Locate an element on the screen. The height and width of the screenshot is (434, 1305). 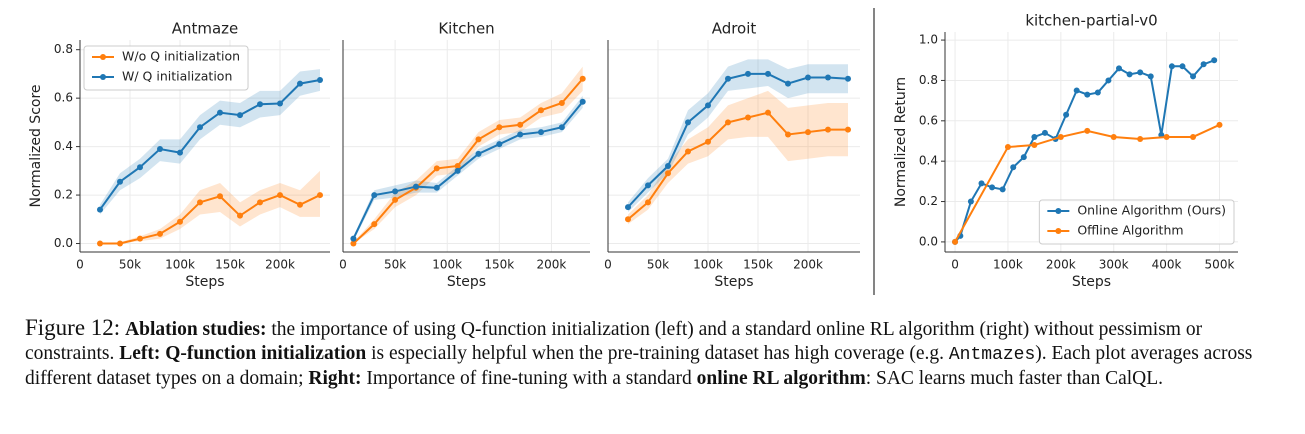
x-tick-label: 300k is located at coordinates (1114, 265).